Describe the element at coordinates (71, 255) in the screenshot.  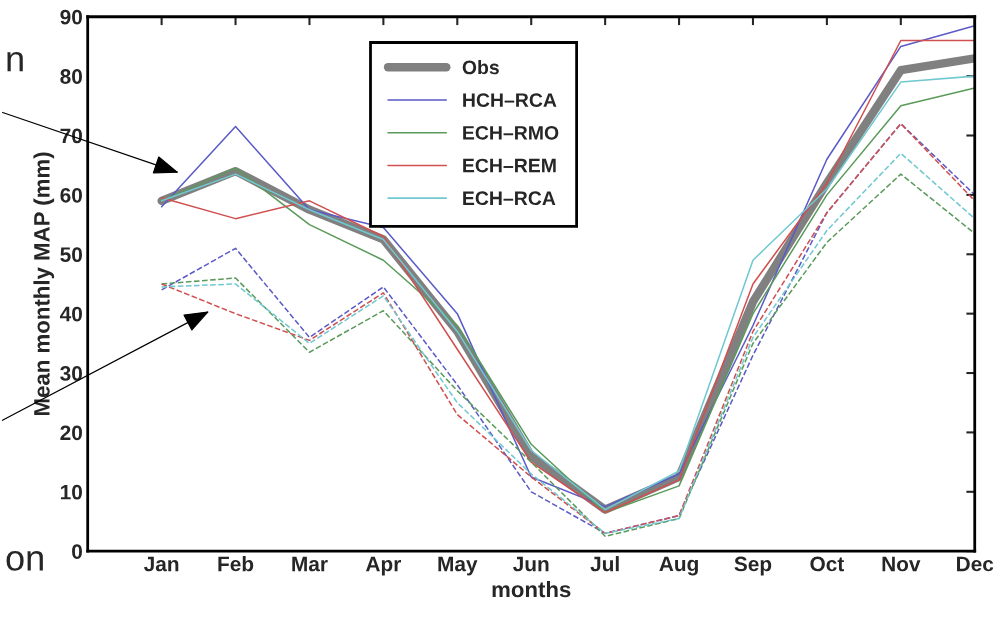
I see `y-tick-label: 50` at that location.